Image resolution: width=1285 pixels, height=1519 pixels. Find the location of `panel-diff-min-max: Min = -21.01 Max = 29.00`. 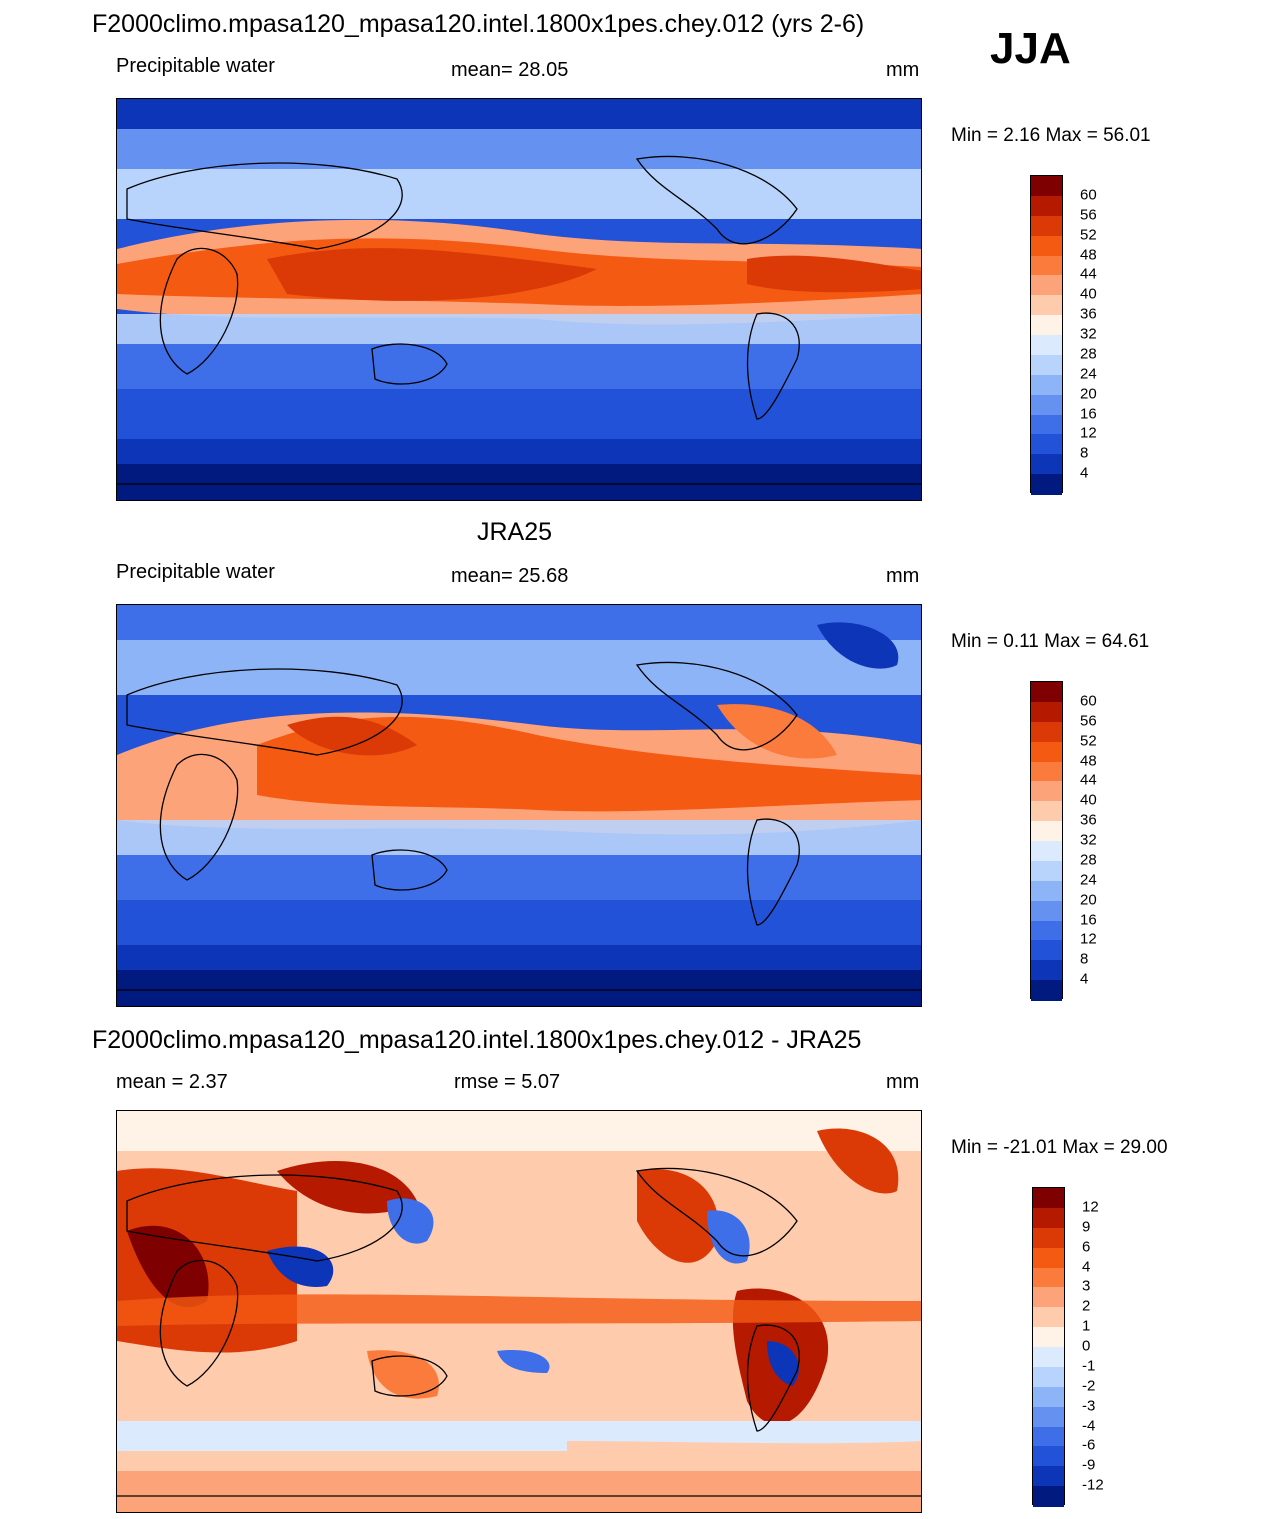

panel-diff-min-max: Min = -21.01 Max = 29.00 is located at coordinates (1059, 1147).